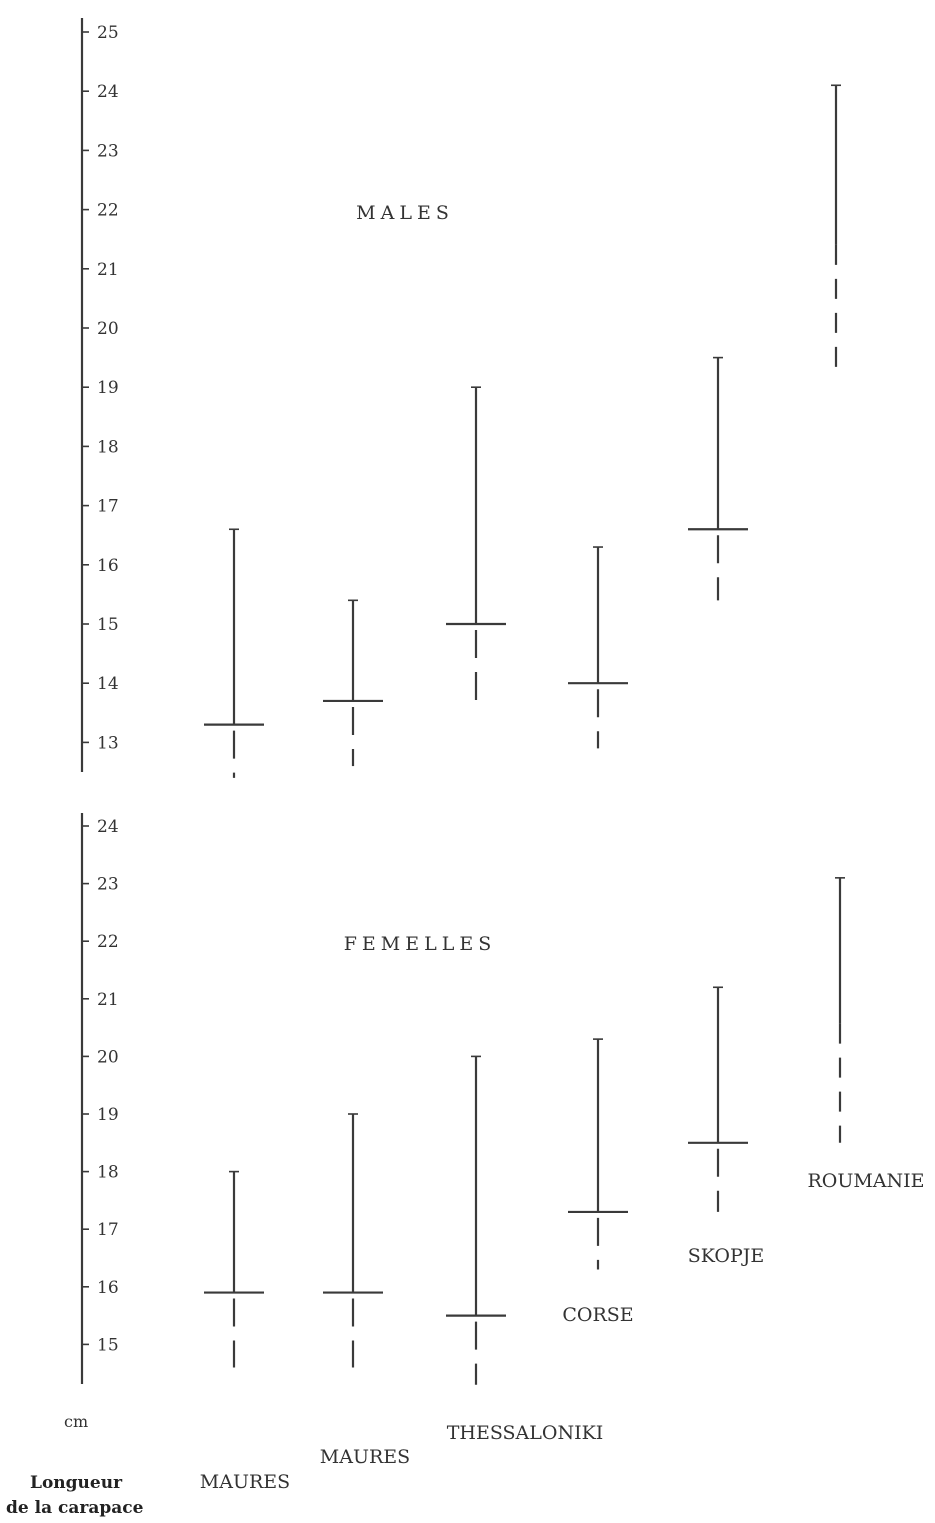 The image size is (935, 1523). What do you see at coordinates (866, 1034) in the screenshot?
I see `range-bar: ROUMANIE` at bounding box center [866, 1034].